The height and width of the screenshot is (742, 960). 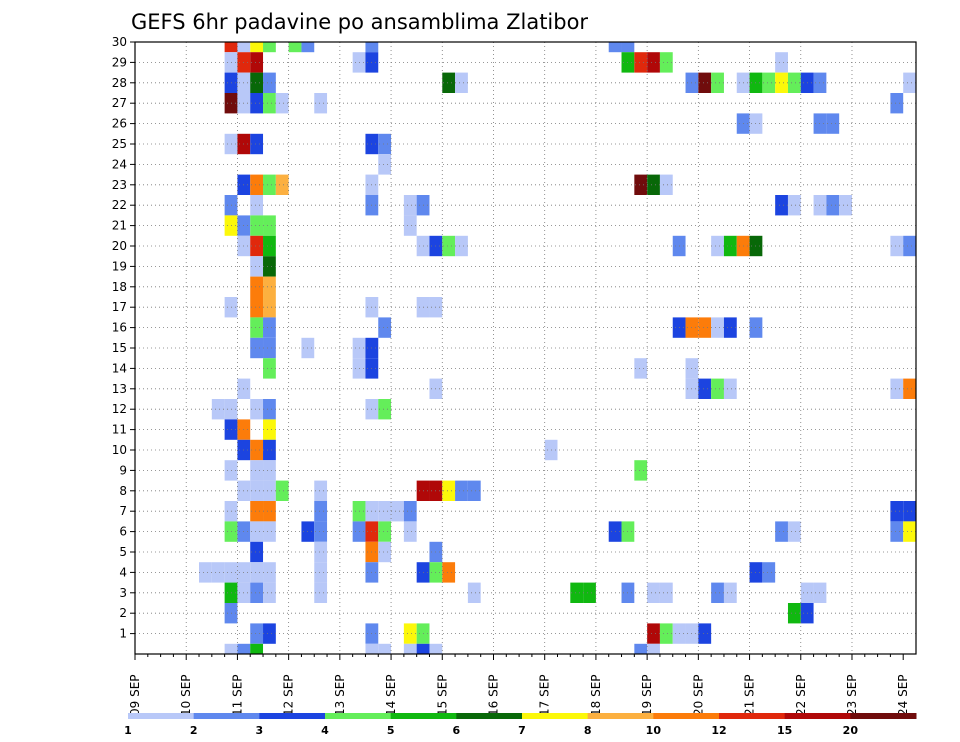 What do you see at coordinates (119, 144) in the screenshot?
I see `y-tick-label: 25` at bounding box center [119, 144].